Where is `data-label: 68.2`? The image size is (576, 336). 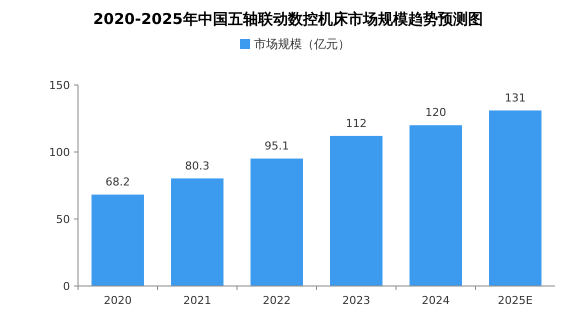 data-label: 68.2 is located at coordinates (118, 182).